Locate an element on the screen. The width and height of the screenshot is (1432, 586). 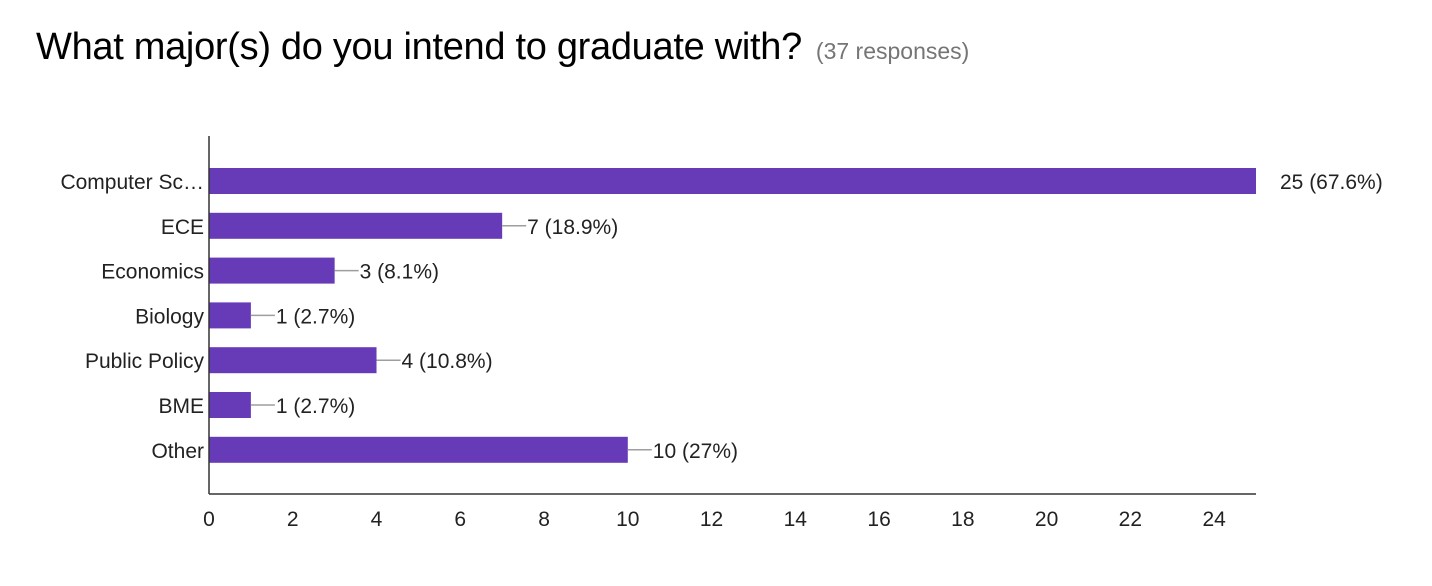
x-tick-label: 8 is located at coordinates (544, 519).